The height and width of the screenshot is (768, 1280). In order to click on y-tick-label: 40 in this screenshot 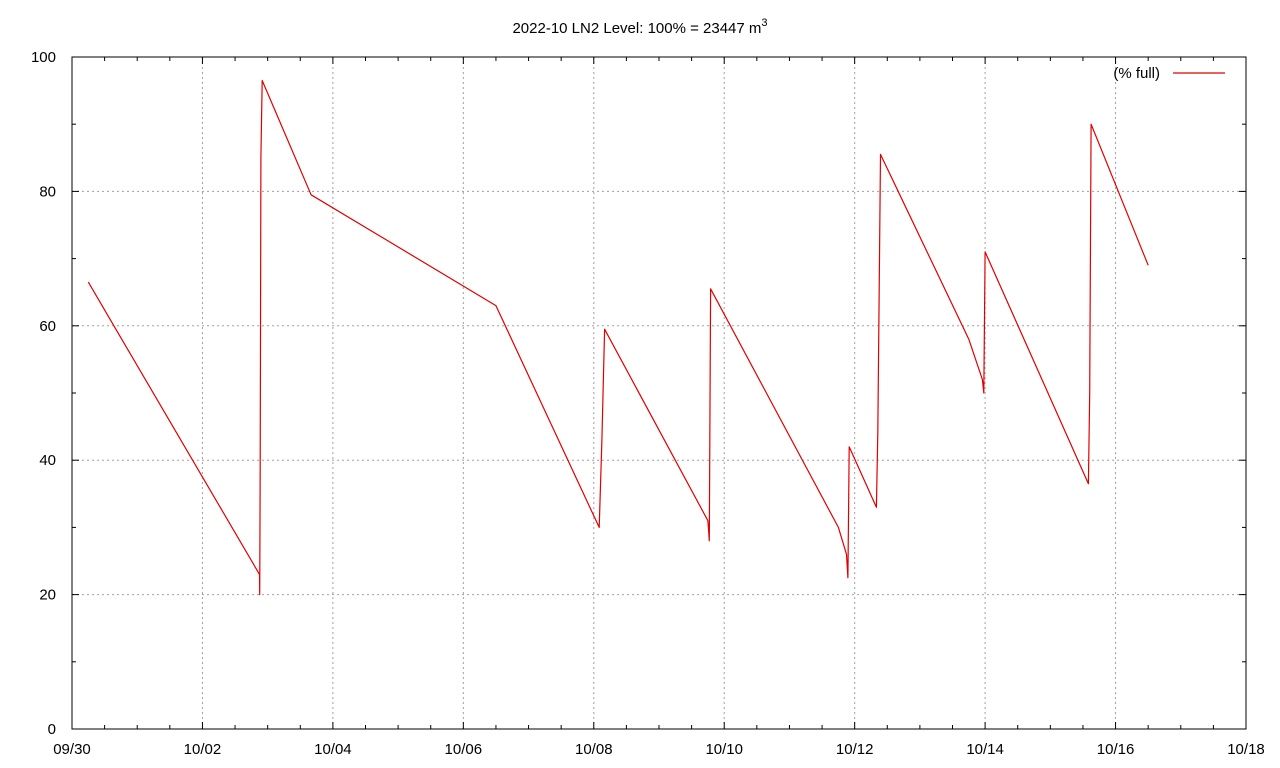, I will do `click(47, 460)`.